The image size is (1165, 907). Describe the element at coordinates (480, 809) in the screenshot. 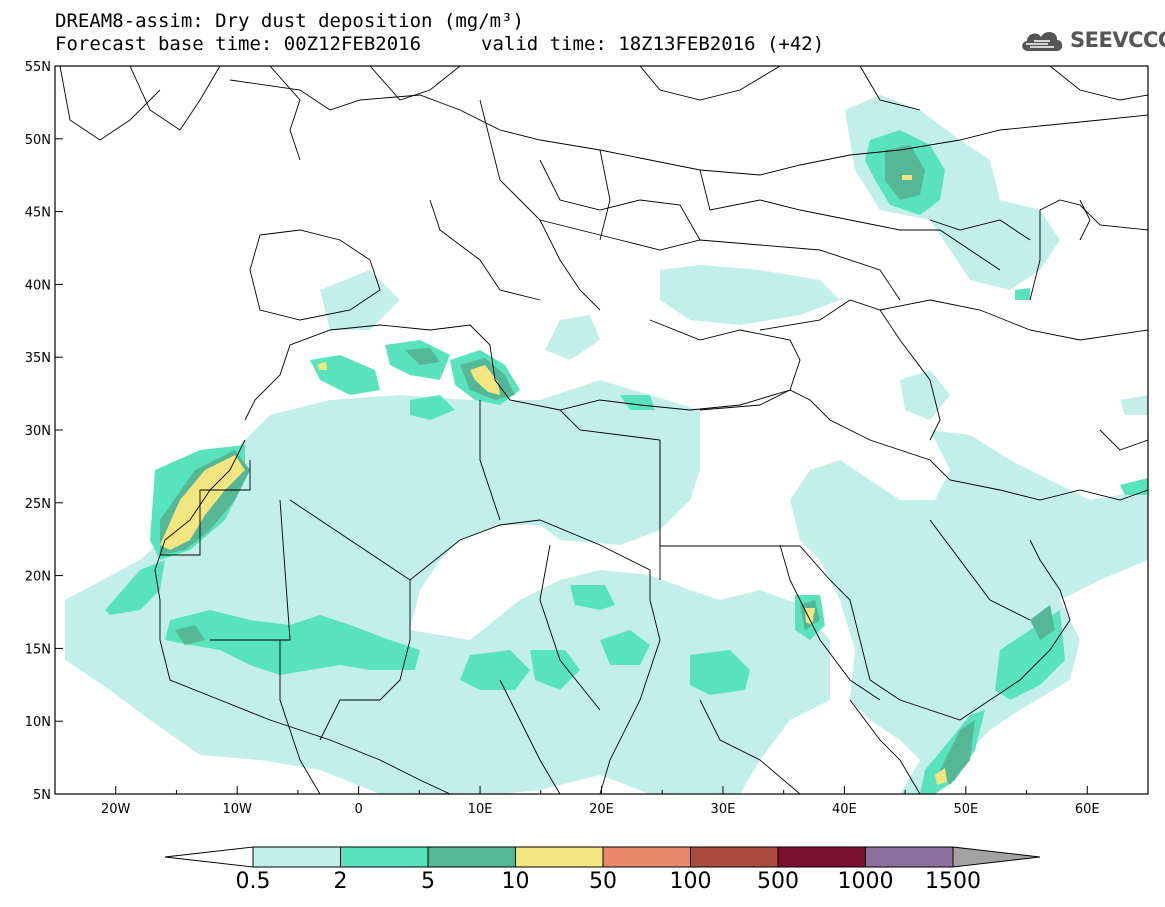

I see `x-tick-label: 10E` at that location.